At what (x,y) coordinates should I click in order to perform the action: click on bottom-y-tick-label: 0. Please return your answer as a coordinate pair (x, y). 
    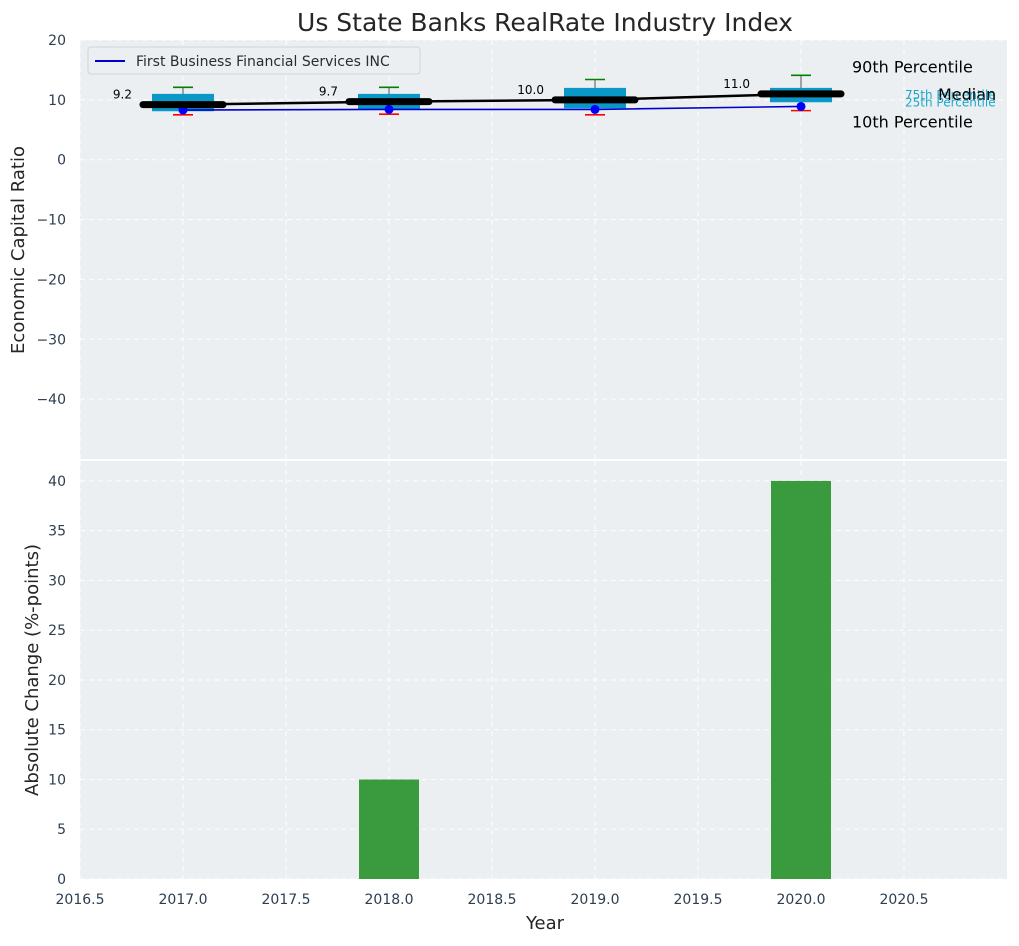
    Looking at the image, I should click on (61, 880).